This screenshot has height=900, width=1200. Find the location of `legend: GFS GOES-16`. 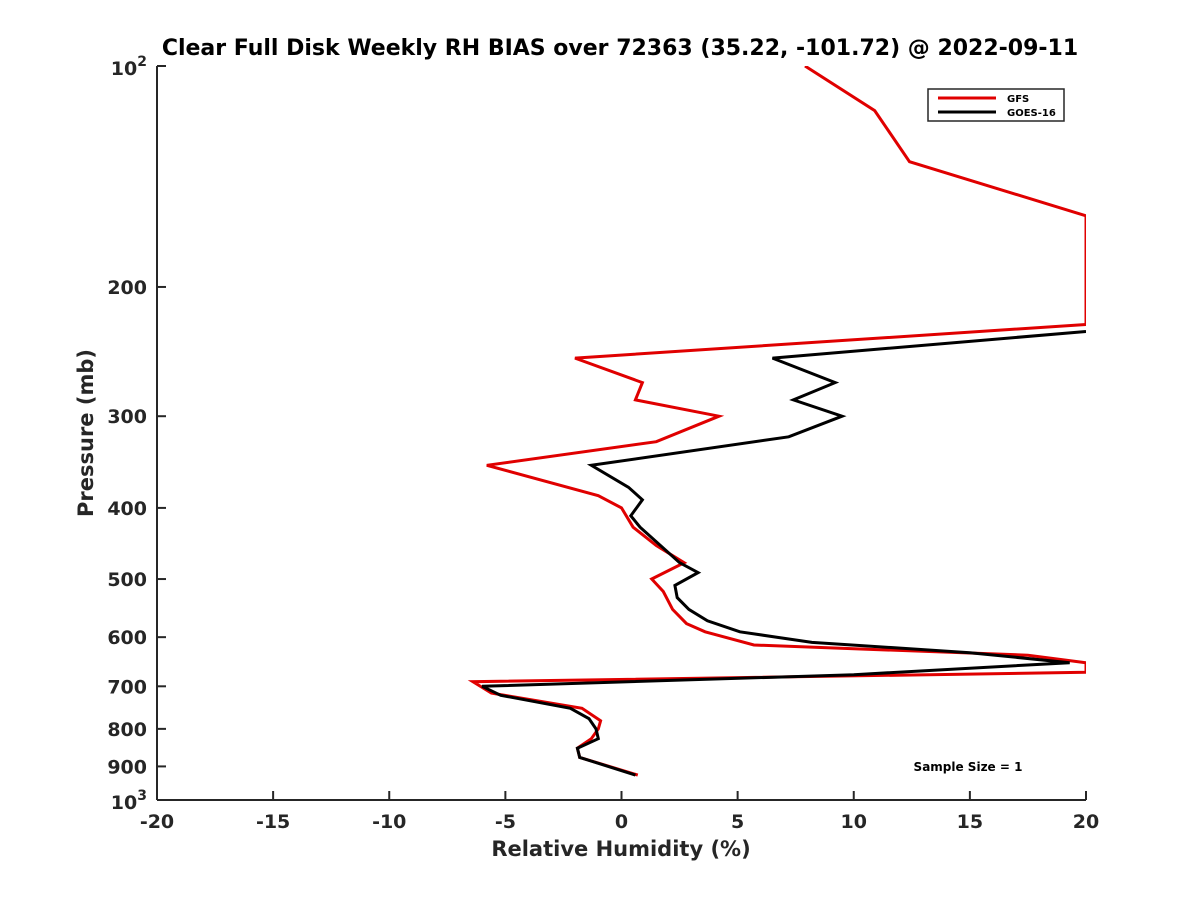

legend: GFS GOES-16 is located at coordinates (996, 105).